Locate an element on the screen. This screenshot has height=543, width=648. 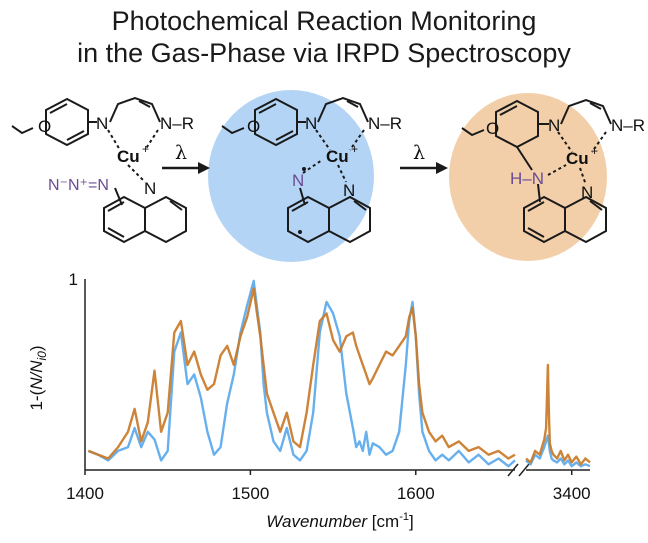
spectrum-line-right-blue is located at coordinates (558, 451).